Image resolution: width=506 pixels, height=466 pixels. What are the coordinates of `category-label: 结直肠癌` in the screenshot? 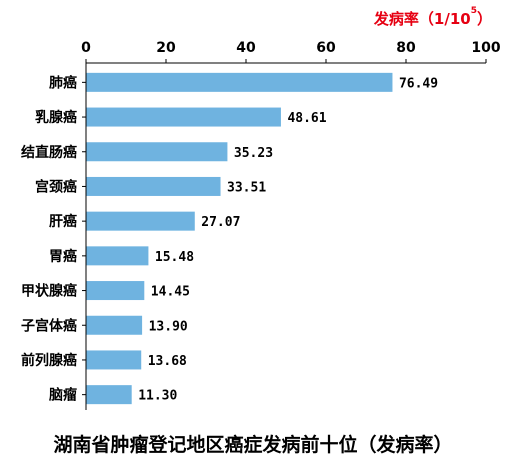 It's located at (49, 152).